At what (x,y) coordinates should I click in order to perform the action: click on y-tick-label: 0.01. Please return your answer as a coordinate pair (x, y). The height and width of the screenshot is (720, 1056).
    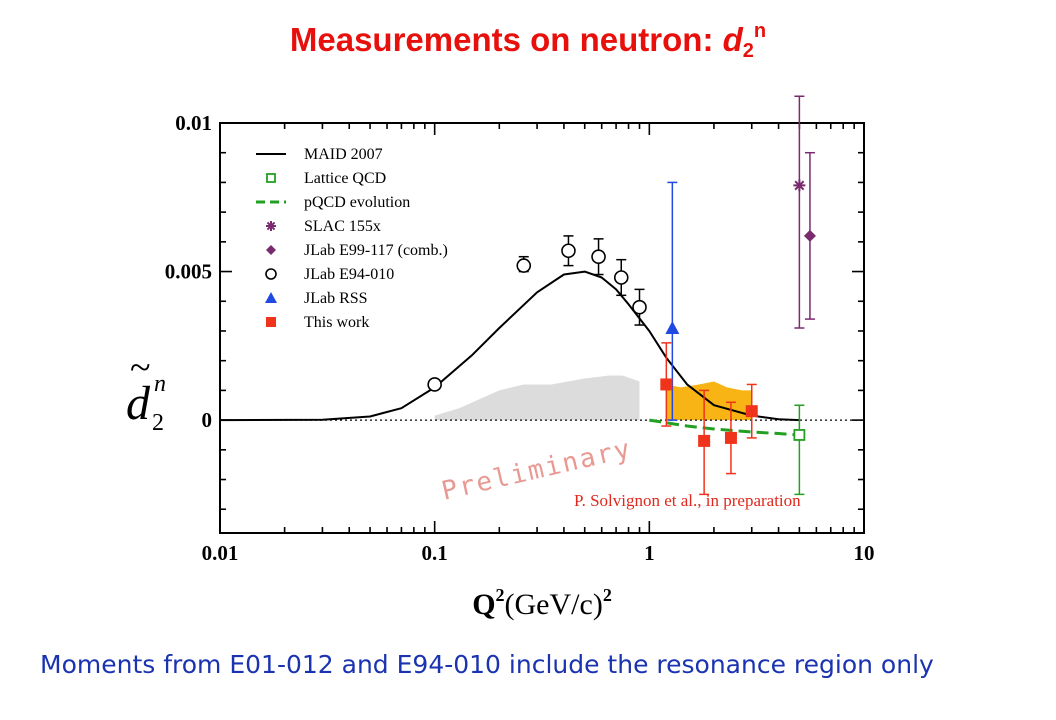
    Looking at the image, I should click on (193, 123).